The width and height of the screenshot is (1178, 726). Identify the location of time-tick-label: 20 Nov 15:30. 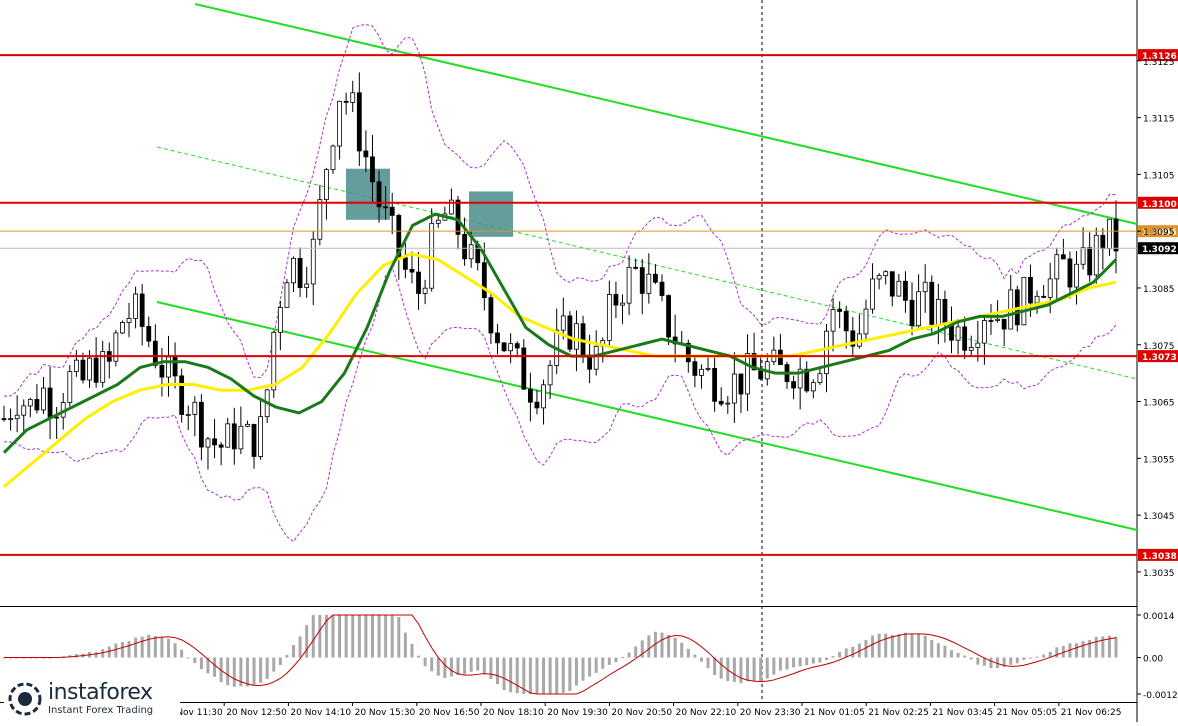
(385, 713).